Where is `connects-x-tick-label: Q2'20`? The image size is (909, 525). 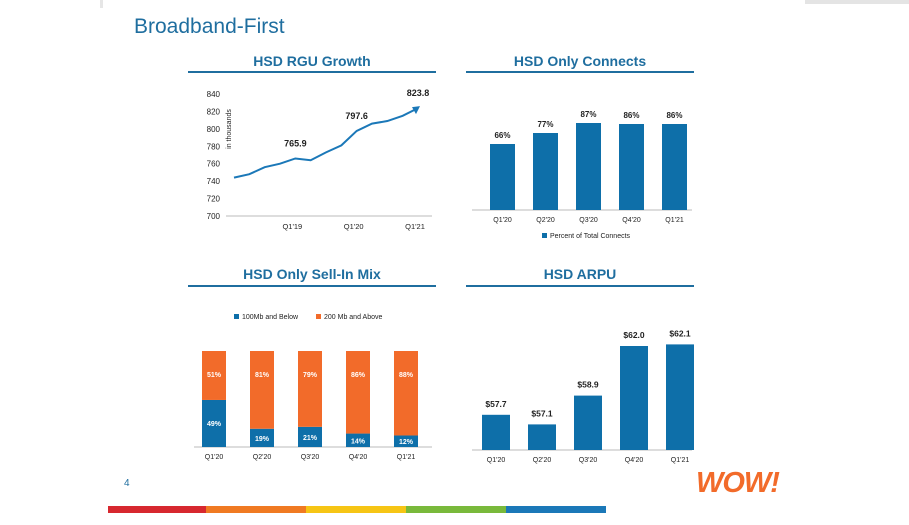 connects-x-tick-label: Q2'20 is located at coordinates (545, 220).